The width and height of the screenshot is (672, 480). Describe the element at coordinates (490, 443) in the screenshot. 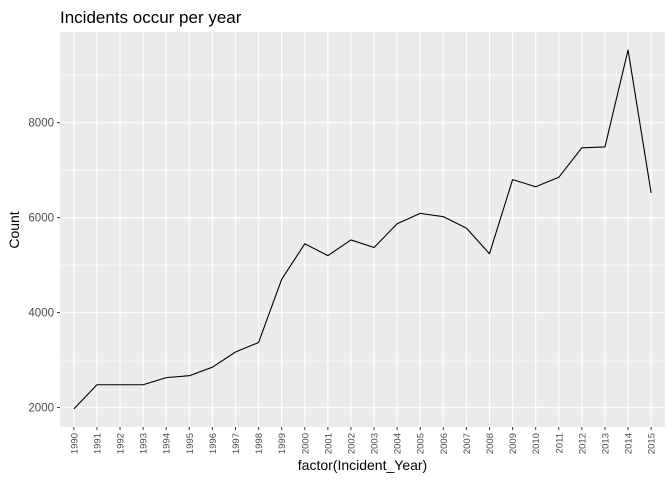

I see `x-tick-label: 2008` at that location.